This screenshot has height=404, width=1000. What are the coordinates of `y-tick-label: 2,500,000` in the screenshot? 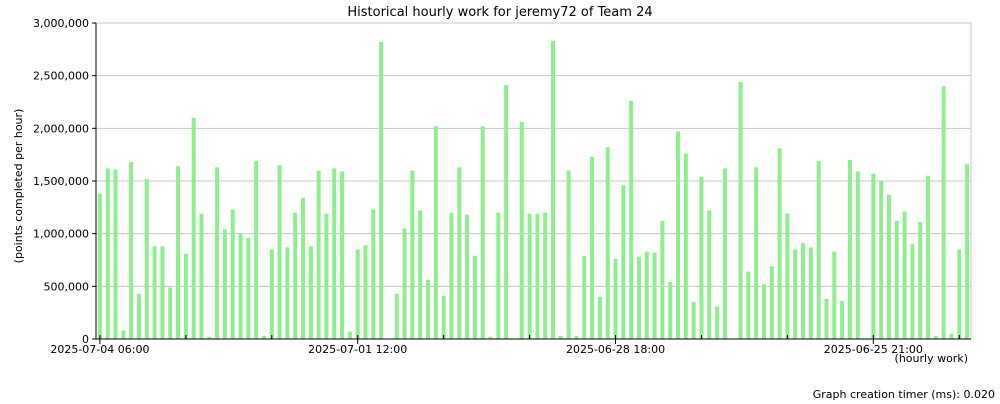 It's located at (61, 76).